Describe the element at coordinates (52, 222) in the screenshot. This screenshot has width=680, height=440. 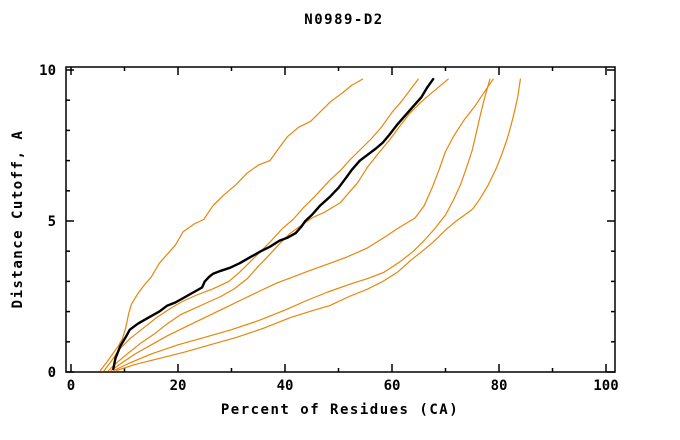
I see `y-tick-label: 5` at that location.